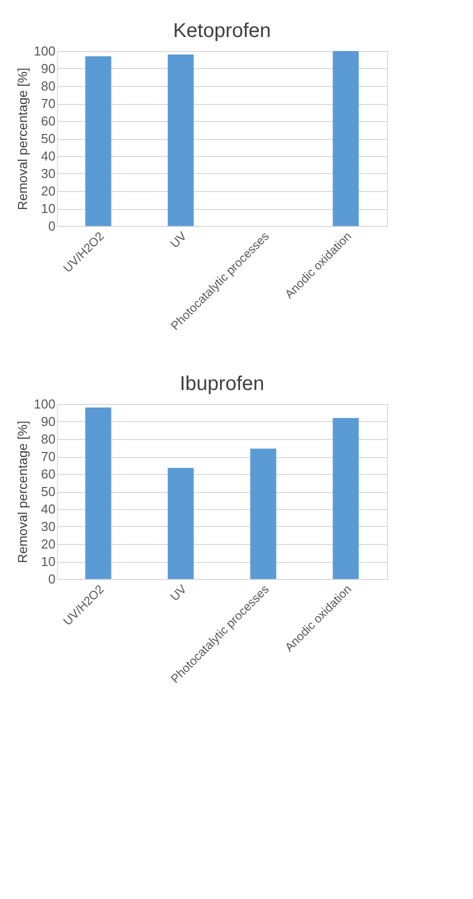  I want to click on chart-title: Ketoprofen, so click(222, 31).